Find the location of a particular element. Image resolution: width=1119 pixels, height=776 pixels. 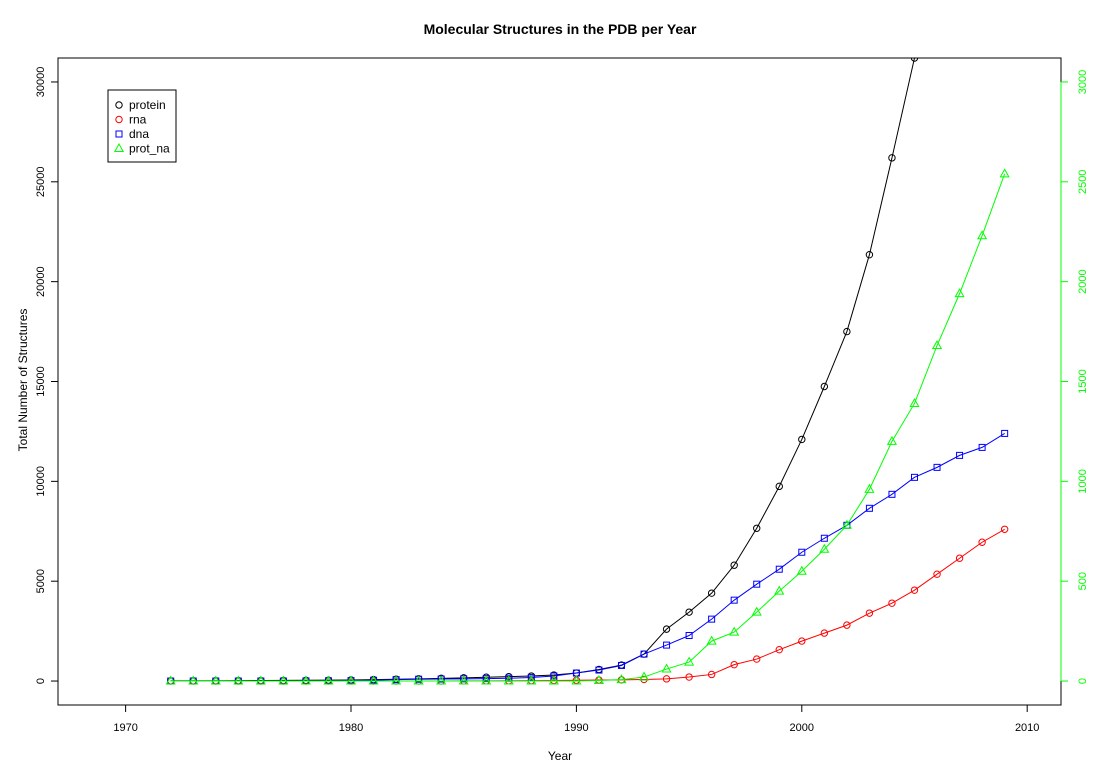

y2-tick-label: 1000 is located at coordinates (1083, 481).